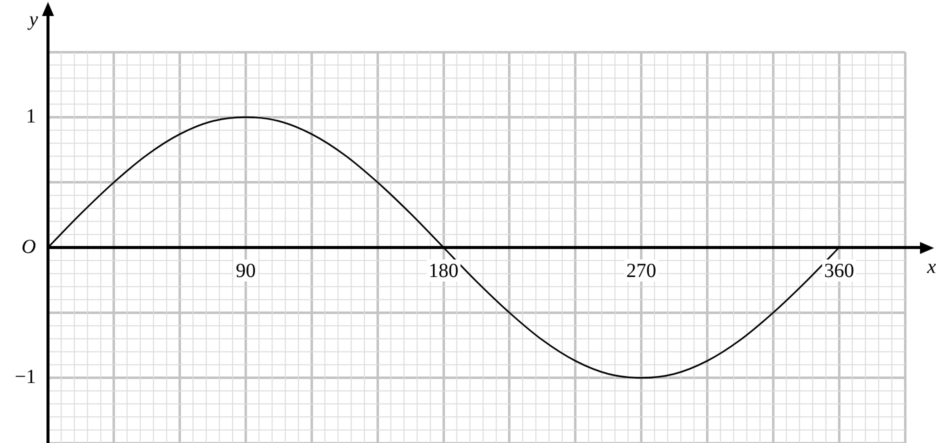  Describe the element at coordinates (29, 247) in the screenshot. I see `y-tick-label: O` at that location.